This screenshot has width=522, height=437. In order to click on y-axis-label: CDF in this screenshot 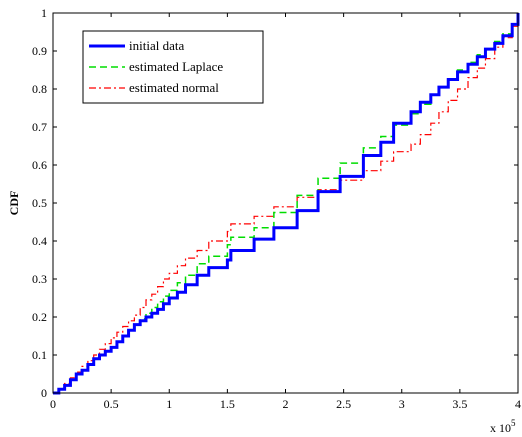, I will do `click(14, 203)`.